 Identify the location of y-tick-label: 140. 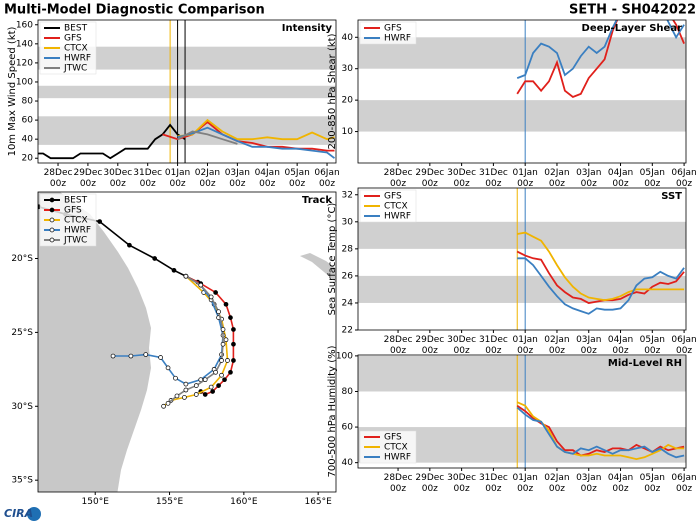
(24, 44).